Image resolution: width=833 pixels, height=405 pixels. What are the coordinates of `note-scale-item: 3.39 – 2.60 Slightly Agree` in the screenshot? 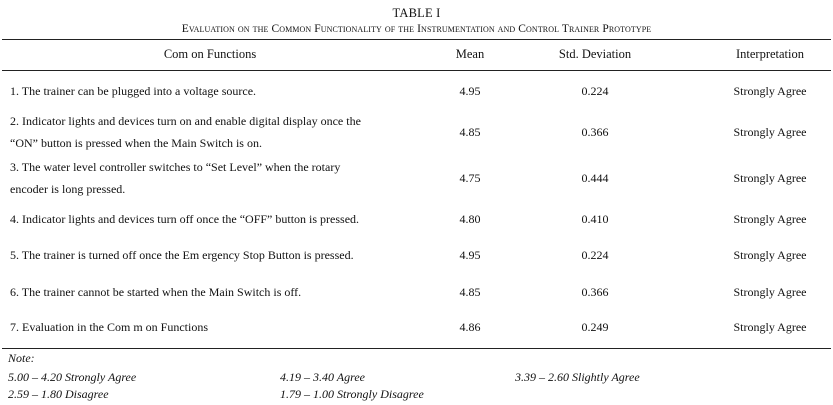 It's located at (577, 377).